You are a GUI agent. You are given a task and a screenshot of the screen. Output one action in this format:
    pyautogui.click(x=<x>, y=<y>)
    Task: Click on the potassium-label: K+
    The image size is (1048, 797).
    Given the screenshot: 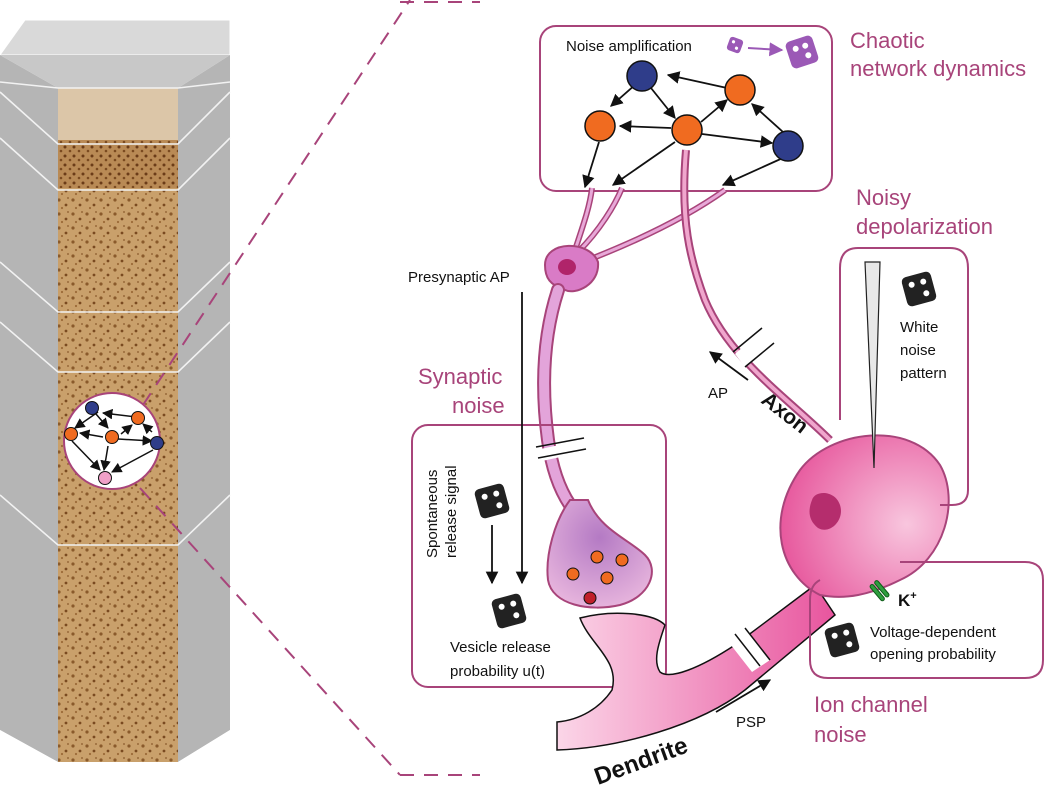 What is the action you would take?
    pyautogui.click(x=907, y=600)
    